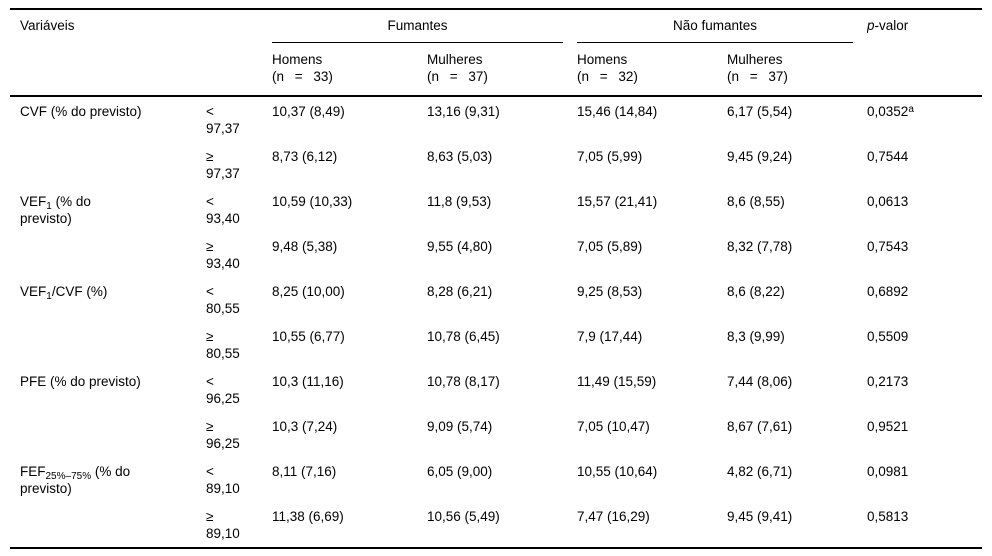 This screenshot has width=992, height=556. What do you see at coordinates (55, 210) in the screenshot?
I see `variable-name: VEF1 (% do previsto)` at bounding box center [55, 210].